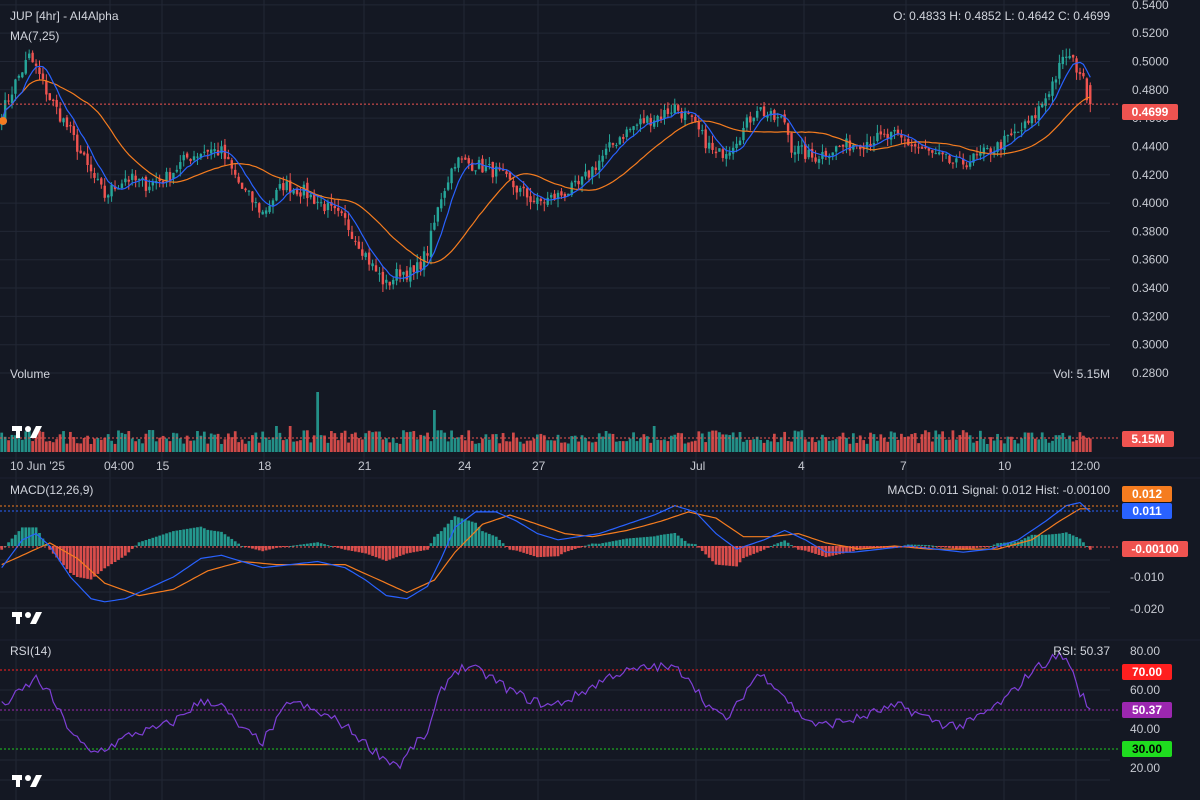  Describe the element at coordinates (119, 466) in the screenshot. I see `time-axis-label: 04:00` at that location.